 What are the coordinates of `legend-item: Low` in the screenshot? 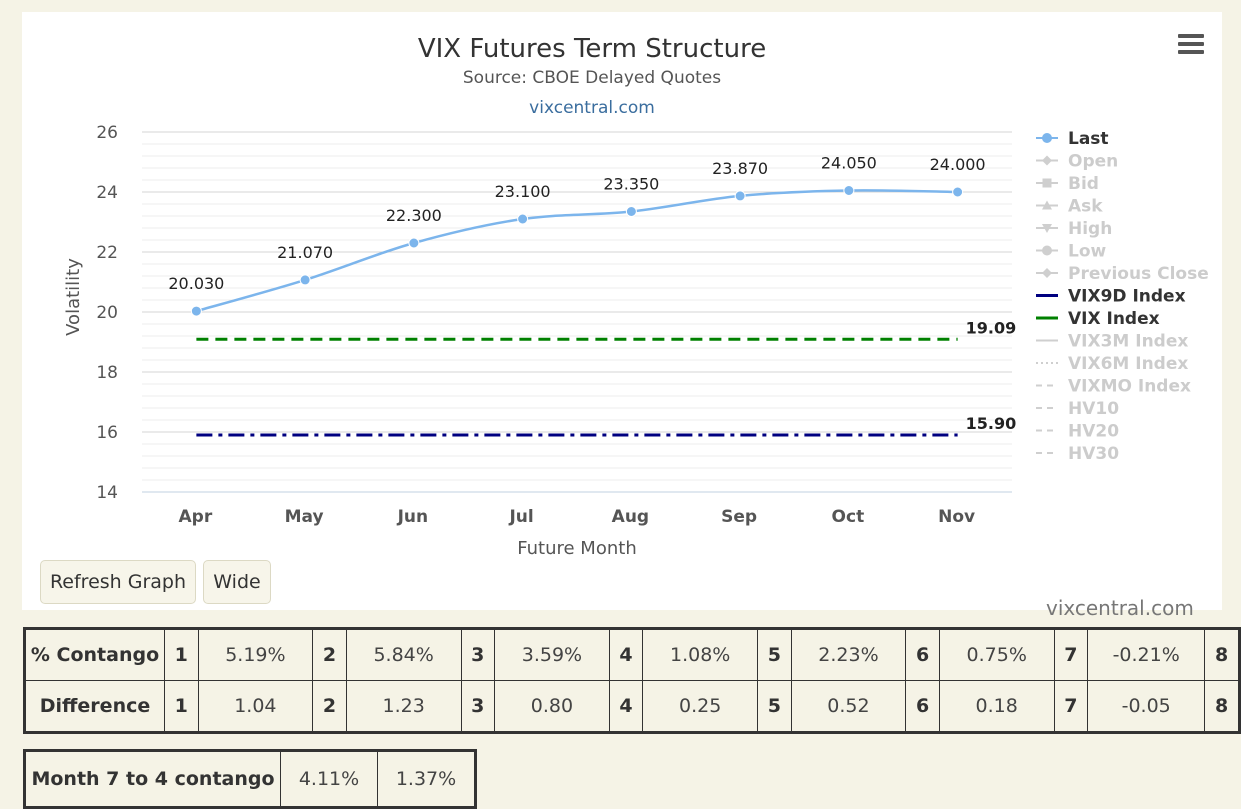 It's located at (1087, 252).